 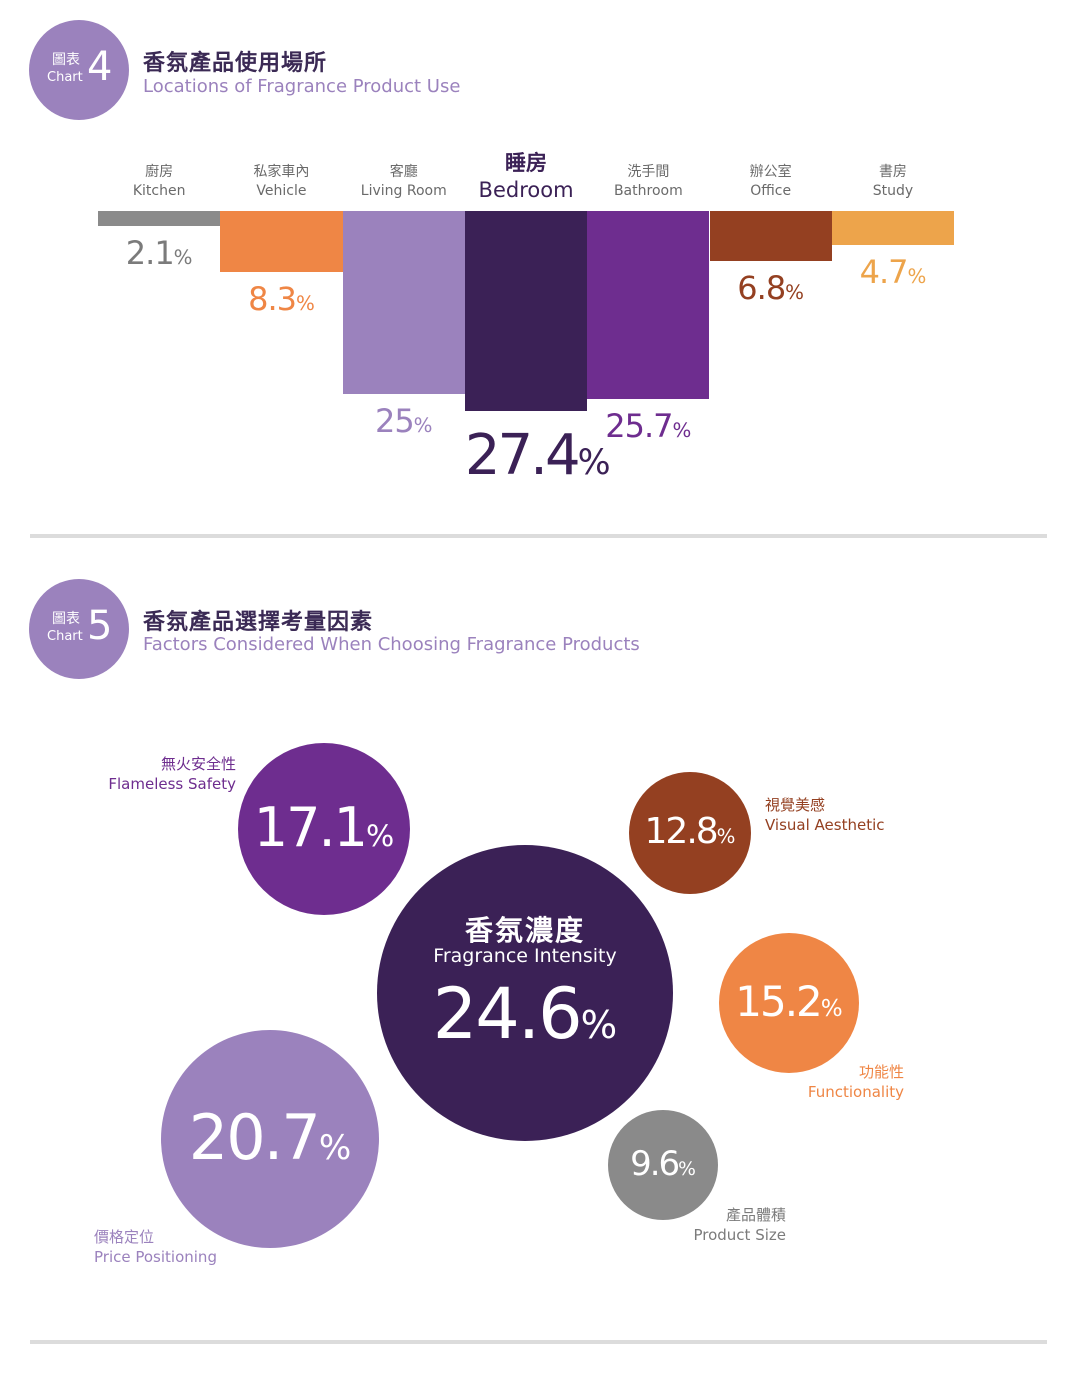 I want to click on bar-vehicle, so click(x=281, y=241).